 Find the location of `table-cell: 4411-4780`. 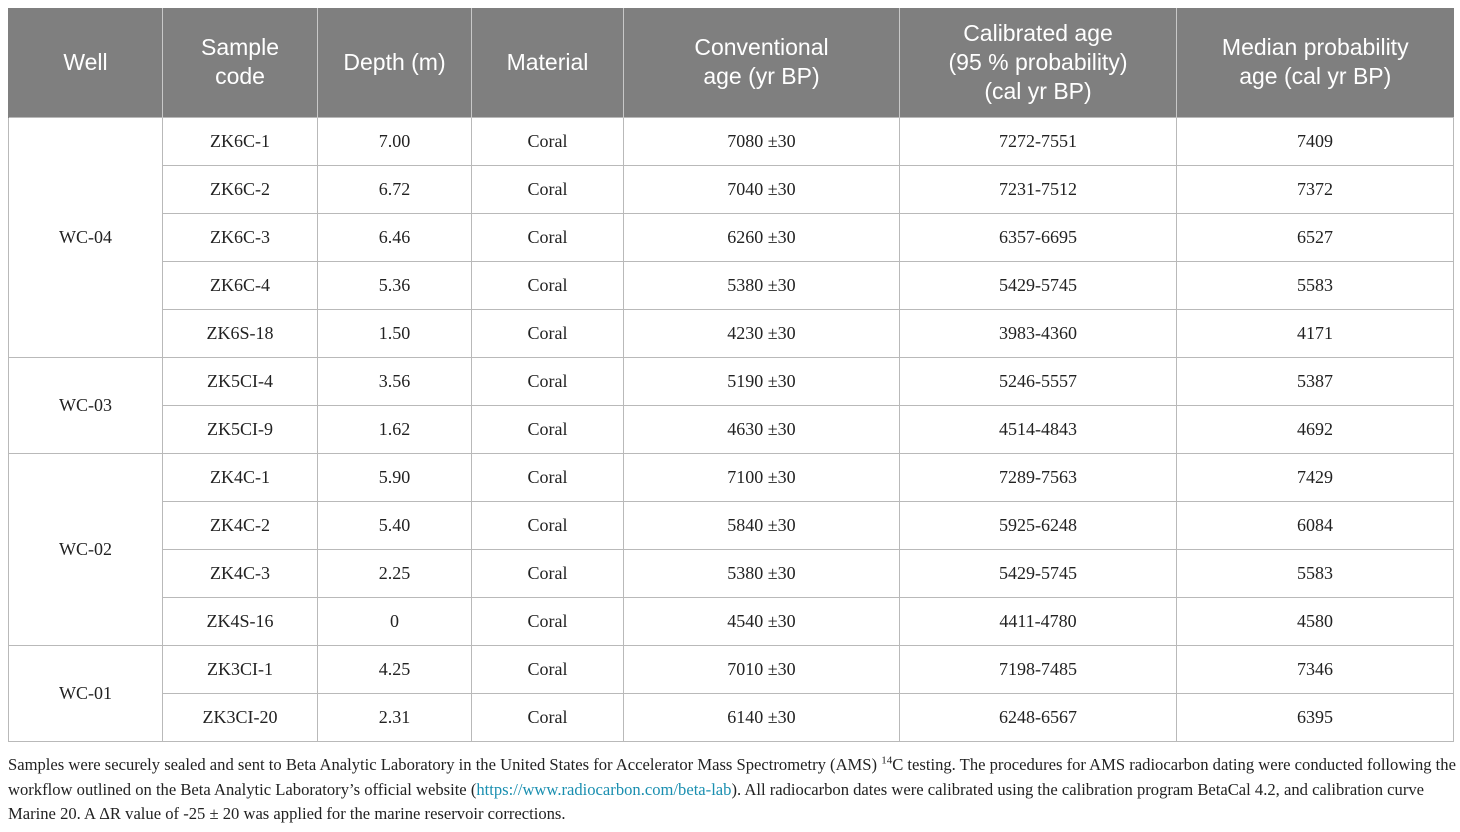

table-cell: 4411-4780 is located at coordinates (1038, 621).